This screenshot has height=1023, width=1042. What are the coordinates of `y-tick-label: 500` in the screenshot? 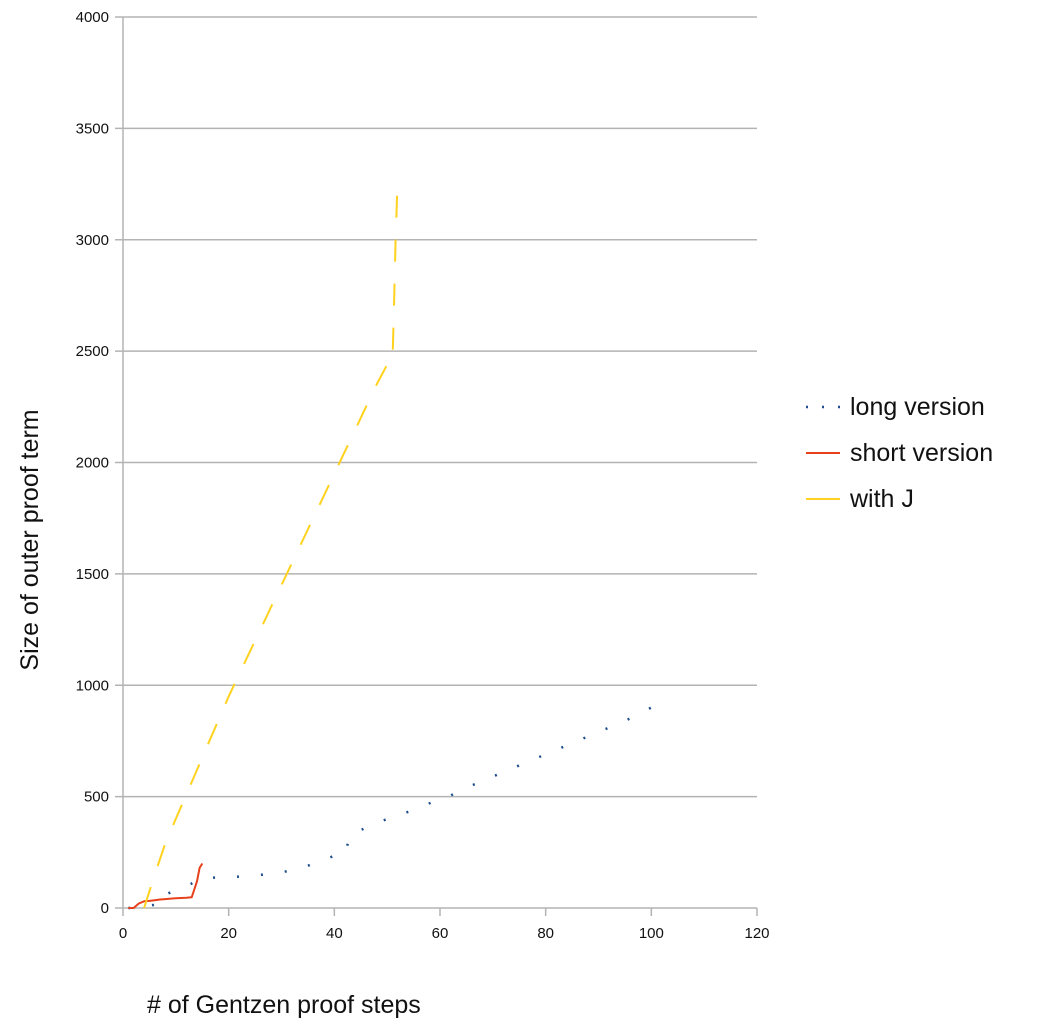 It's located at (96, 797).